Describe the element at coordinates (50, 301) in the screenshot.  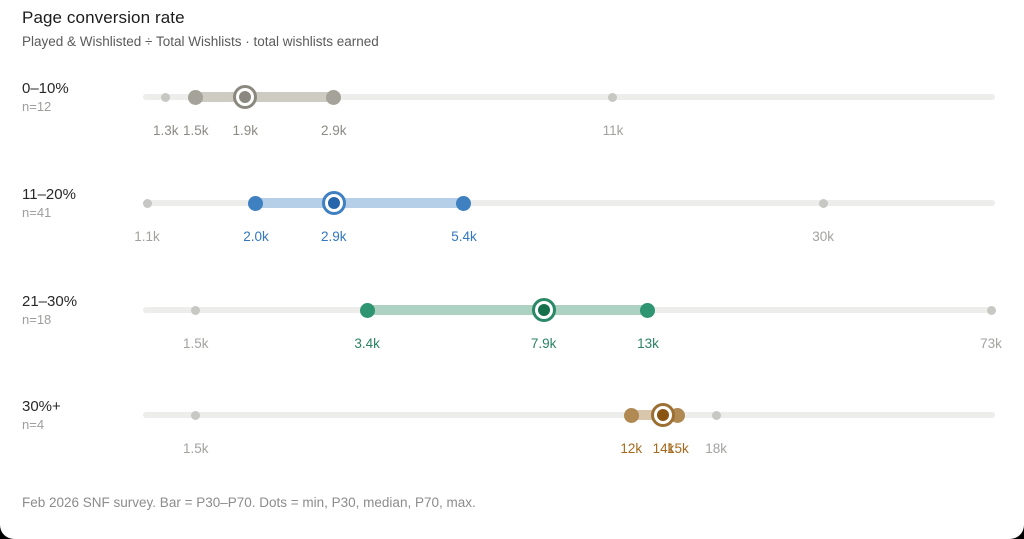
I see `row-range-label: 21–30%` at that location.